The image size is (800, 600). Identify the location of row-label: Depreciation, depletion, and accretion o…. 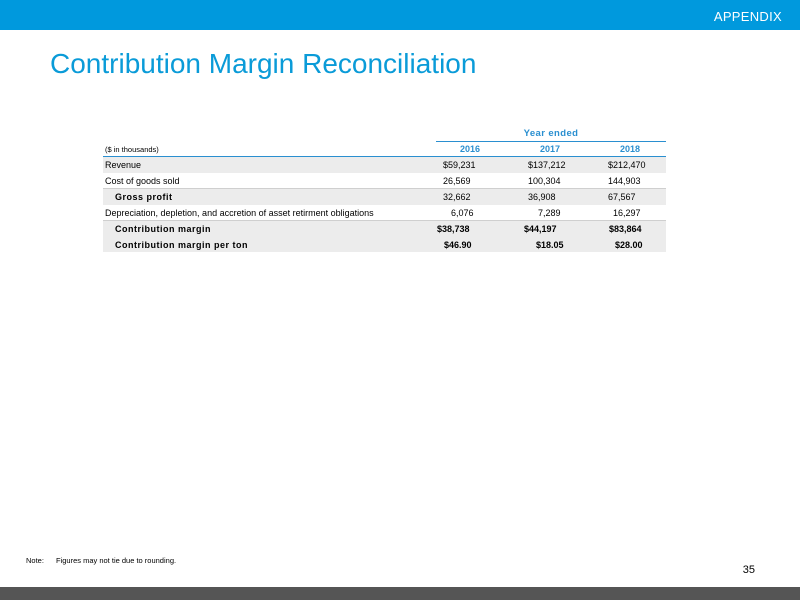
(239, 212).